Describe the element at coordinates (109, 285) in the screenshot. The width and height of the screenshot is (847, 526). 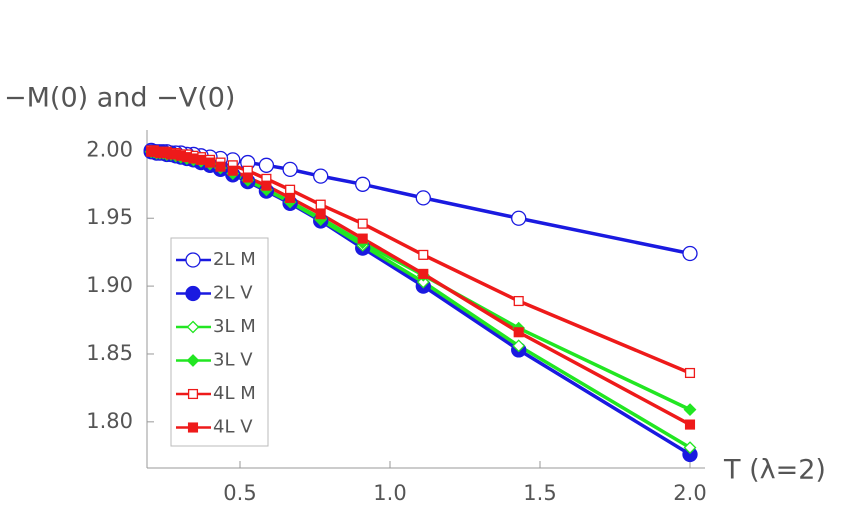
I see `y-tick-label: 1.90` at that location.